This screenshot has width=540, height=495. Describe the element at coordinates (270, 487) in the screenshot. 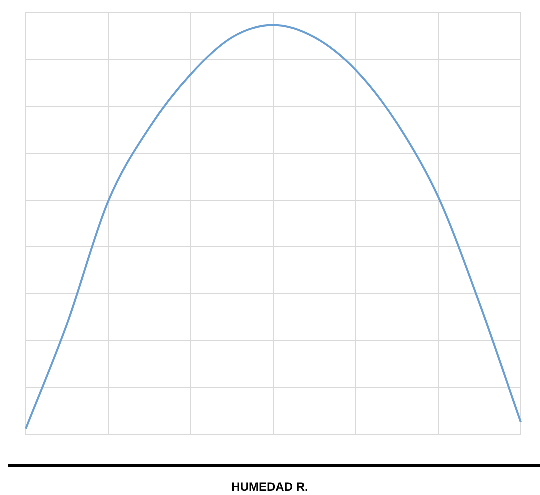

I see `x-axis-title: HUMEDAD R.` at that location.